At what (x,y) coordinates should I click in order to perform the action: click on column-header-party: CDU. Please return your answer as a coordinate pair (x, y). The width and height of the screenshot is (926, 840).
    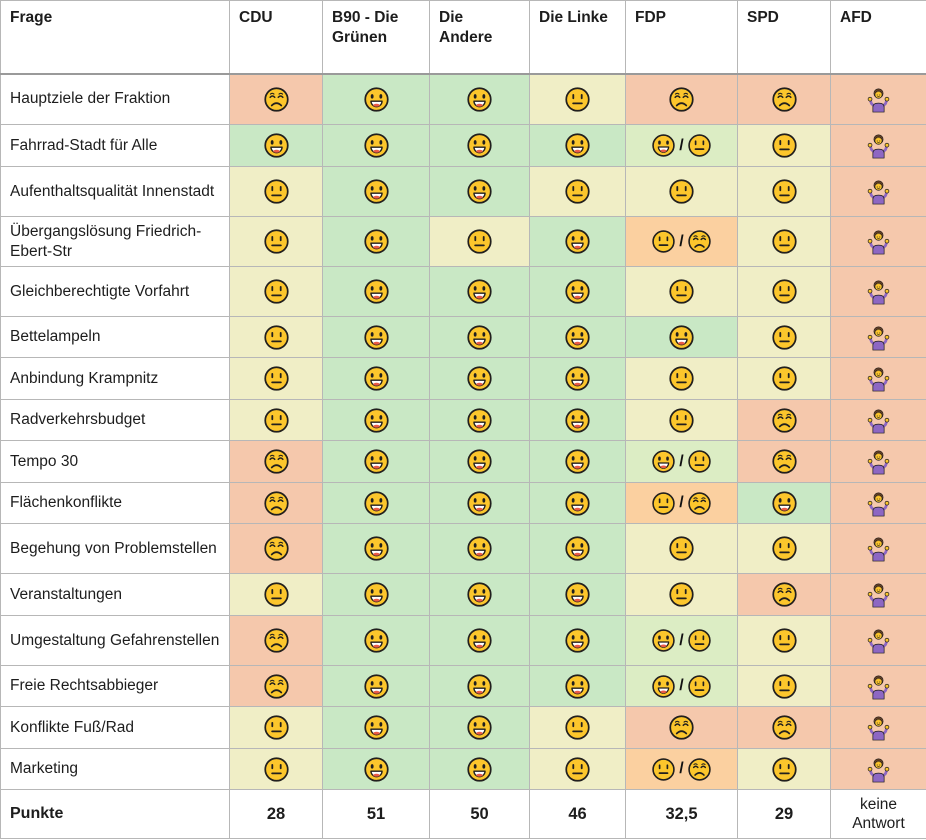
    Looking at the image, I should click on (276, 37).